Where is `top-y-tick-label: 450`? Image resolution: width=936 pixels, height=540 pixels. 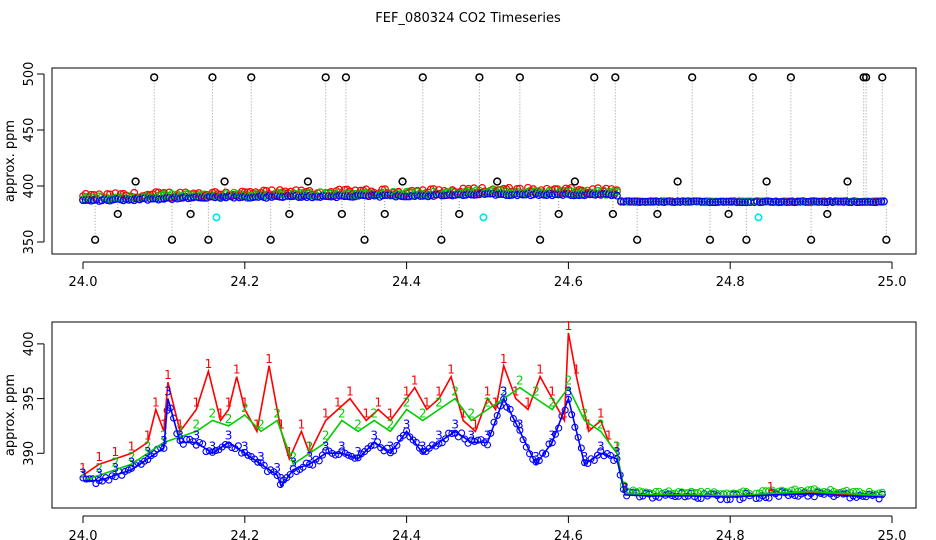 top-y-tick-label: 450 is located at coordinates (29, 130).